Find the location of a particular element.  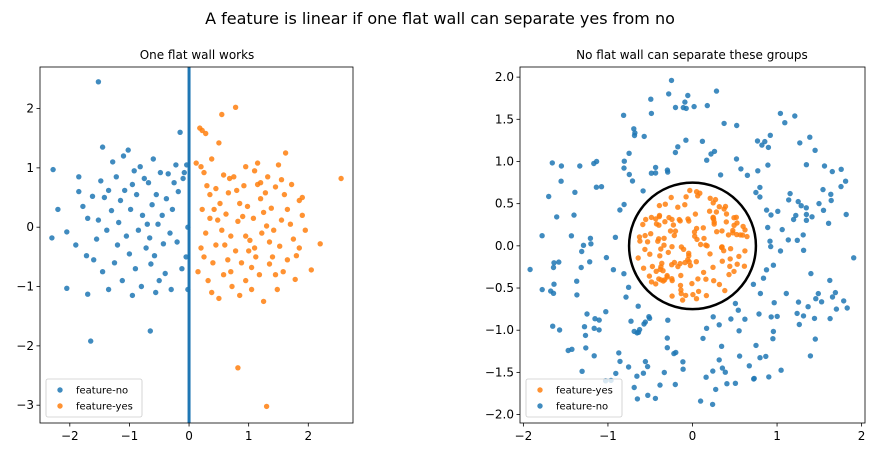

y-tick-label: 0 is located at coordinates (30, 227).